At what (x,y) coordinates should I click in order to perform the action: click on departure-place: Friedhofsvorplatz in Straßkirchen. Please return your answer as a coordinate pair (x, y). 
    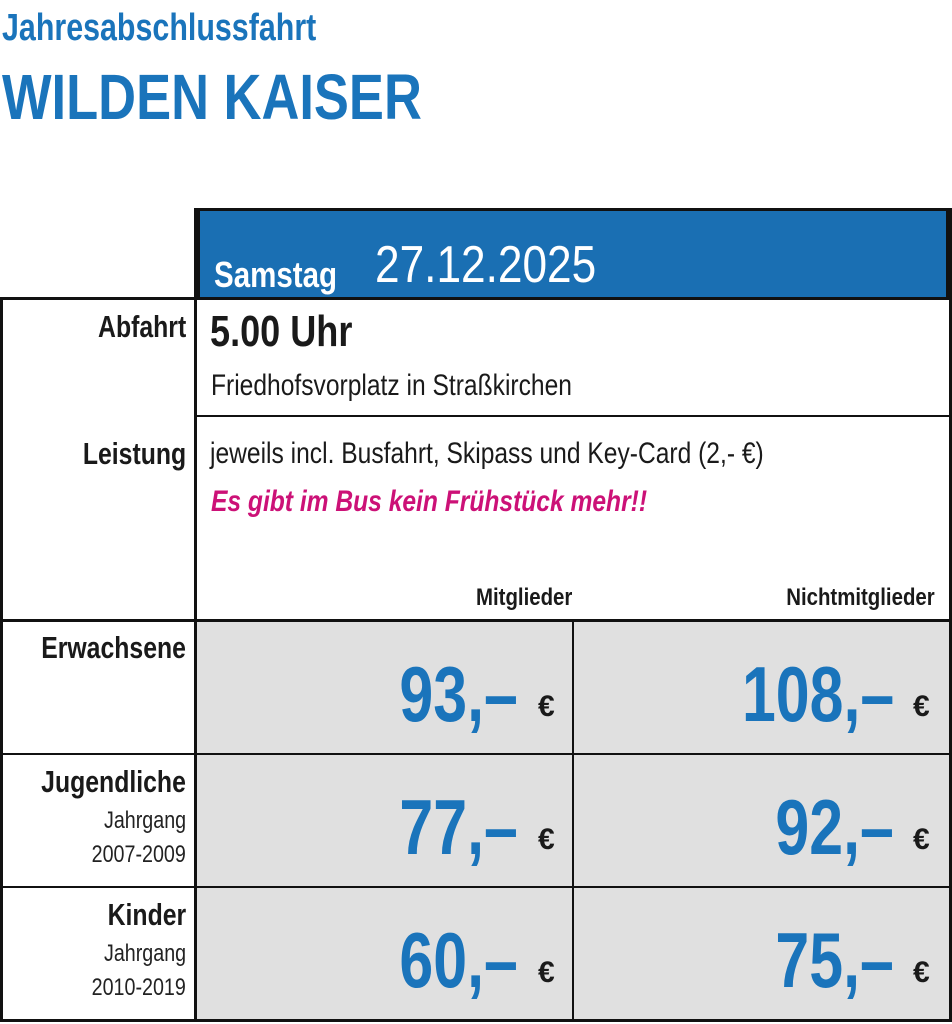
    Looking at the image, I should click on (391, 385).